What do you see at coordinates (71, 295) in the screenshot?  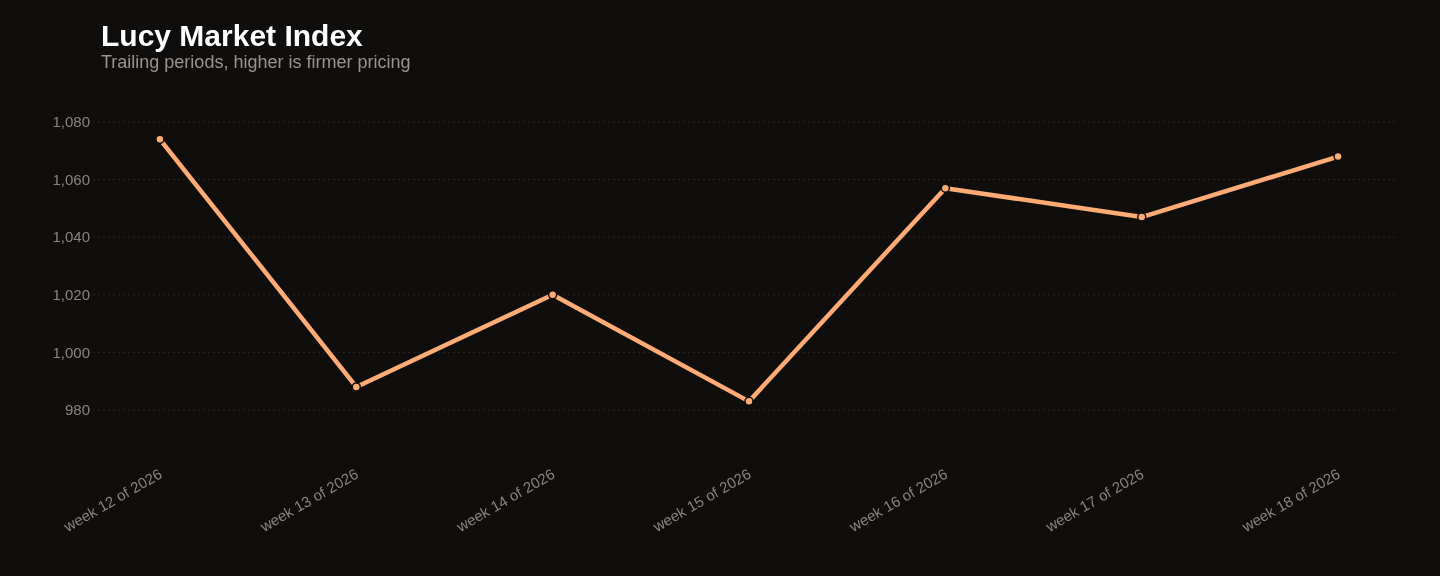 I see `y-tick-label: 1,020` at bounding box center [71, 295].